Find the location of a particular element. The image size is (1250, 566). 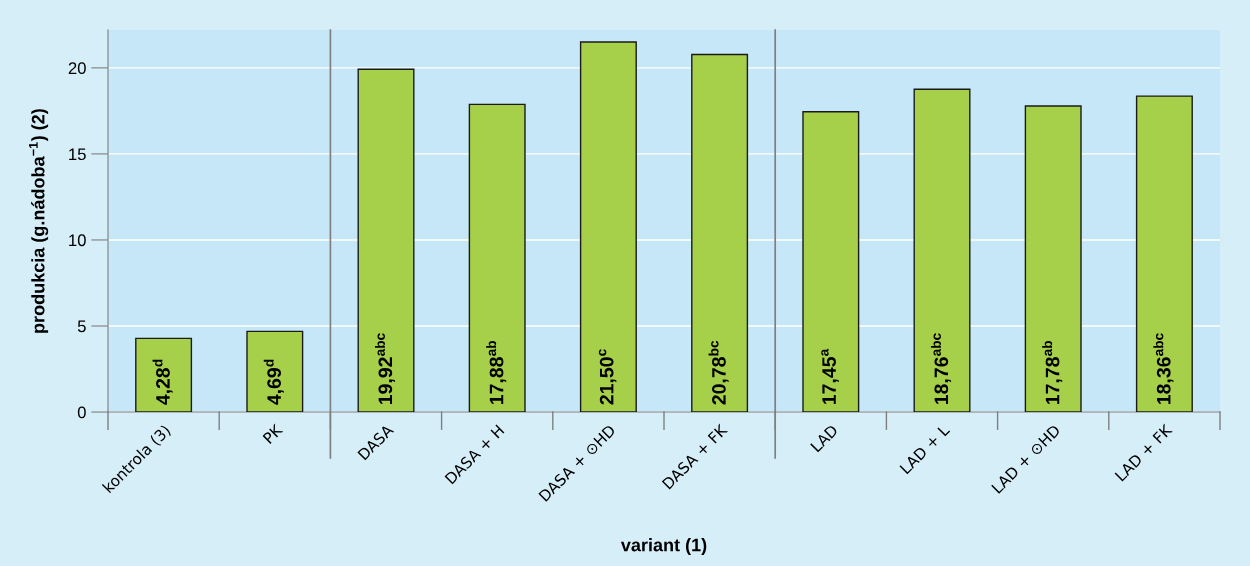

y-axis-title: produkcia (g.nádoba$^{−1}$) (2) is located at coordinates (38, 221).